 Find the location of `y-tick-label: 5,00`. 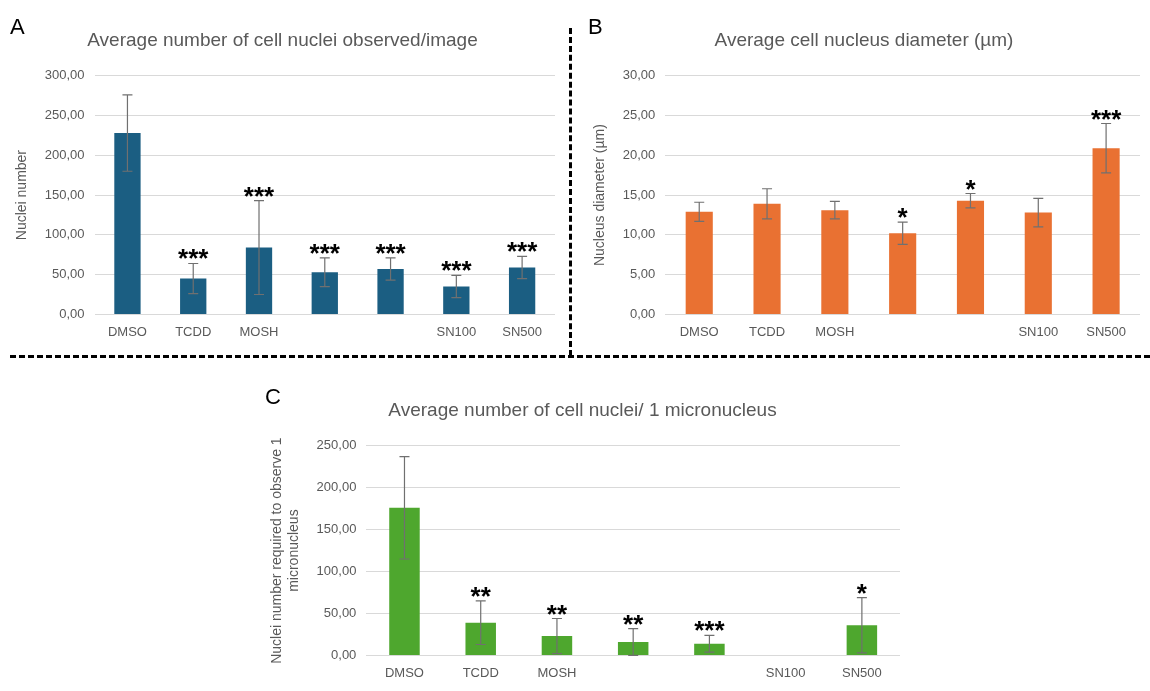

y-tick-label: 5,00 is located at coordinates (643, 274).